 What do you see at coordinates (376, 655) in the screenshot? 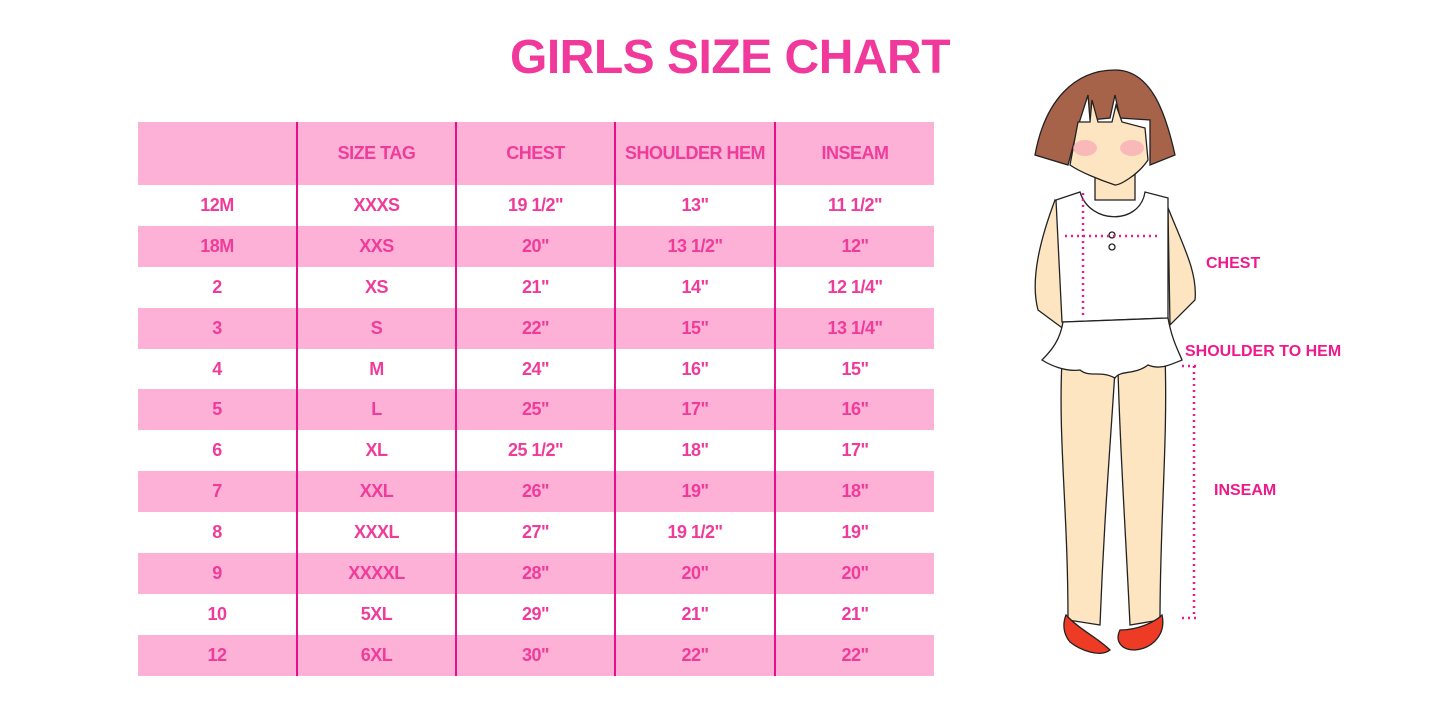
I see `table-cell: 6XL` at bounding box center [376, 655].